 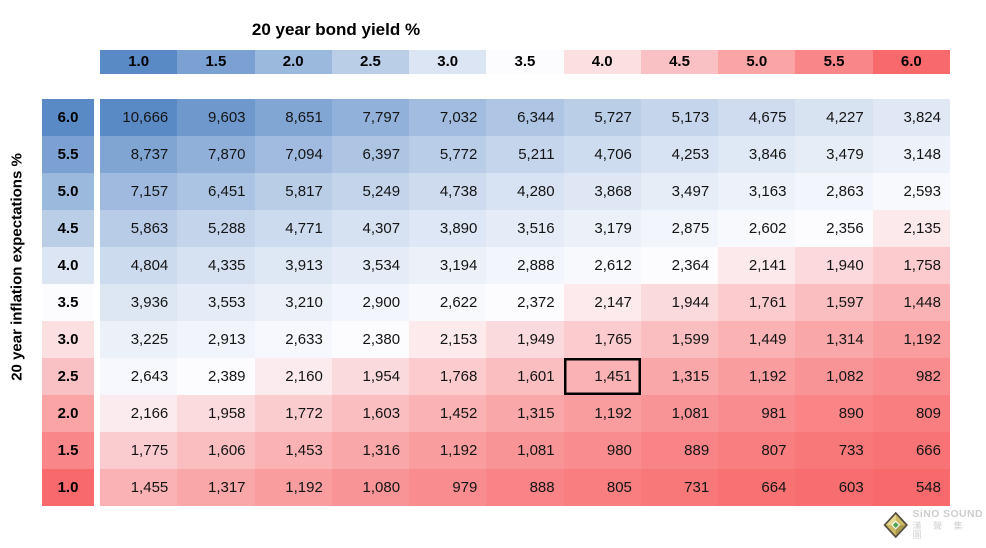 What do you see at coordinates (525, 228) in the screenshot?
I see `cell-y4.5-x3.5: 3,516` at bounding box center [525, 228].